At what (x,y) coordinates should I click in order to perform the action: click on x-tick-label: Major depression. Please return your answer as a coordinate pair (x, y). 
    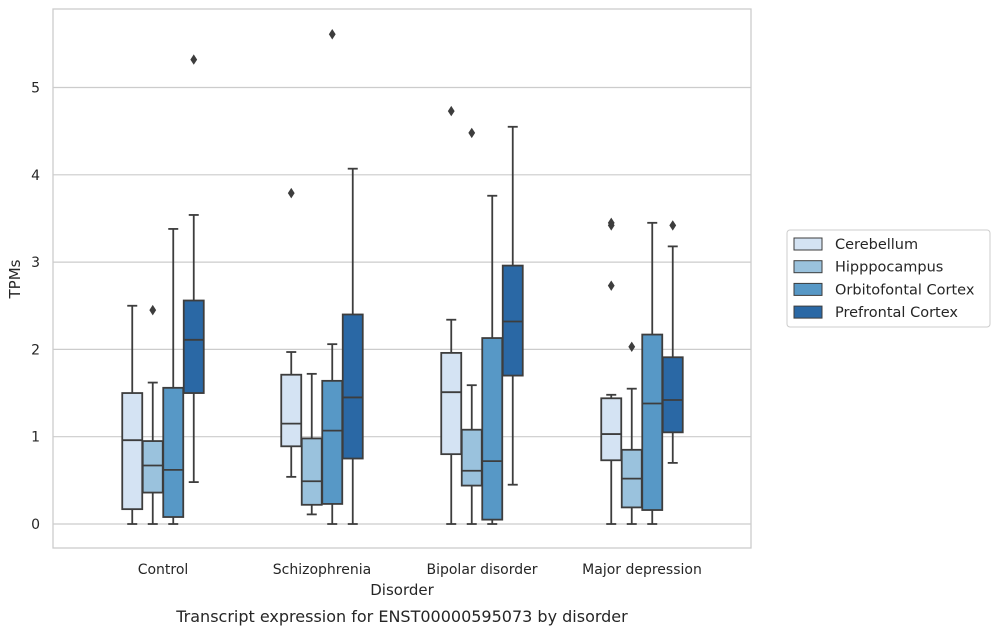
    Looking at the image, I should click on (642, 570).